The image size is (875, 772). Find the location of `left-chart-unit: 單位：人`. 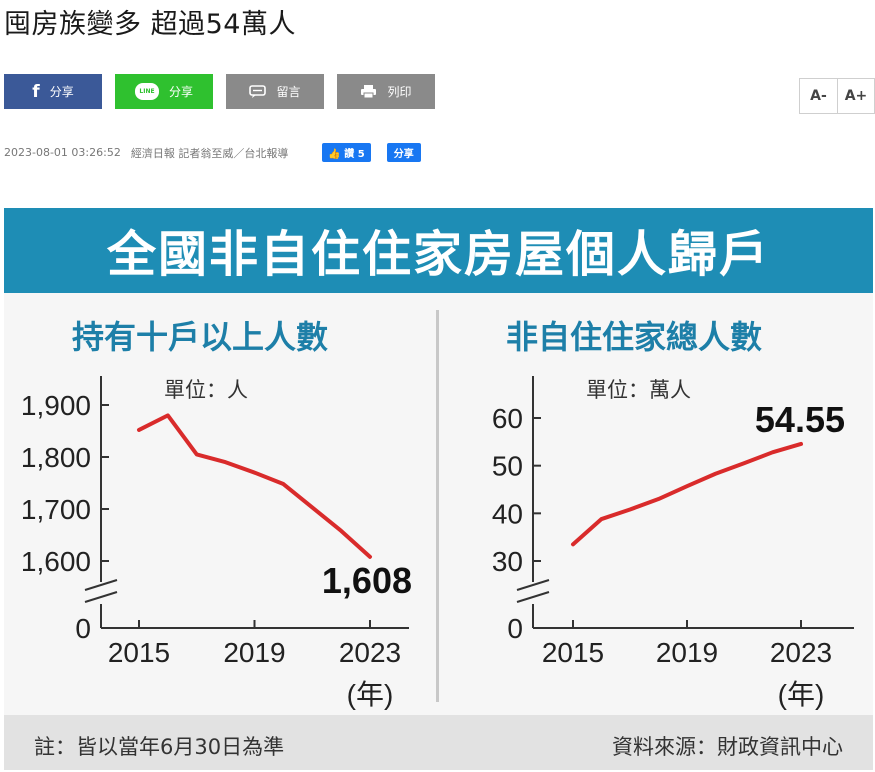

left-chart-unit: 單位：人 is located at coordinates (206, 390).